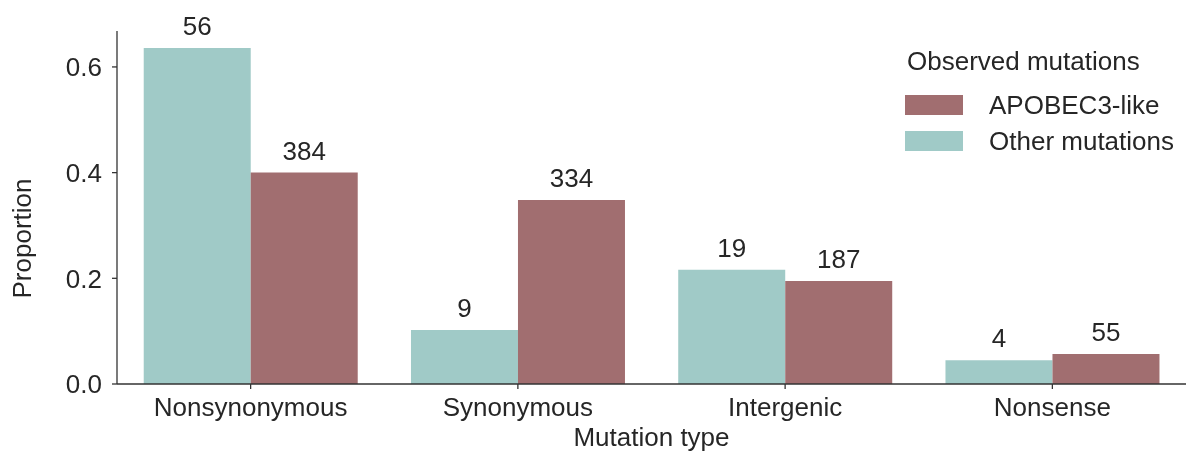 The height and width of the screenshot is (455, 1188). What do you see at coordinates (83, 384) in the screenshot?
I see `y-tick-label: 0.0` at bounding box center [83, 384].